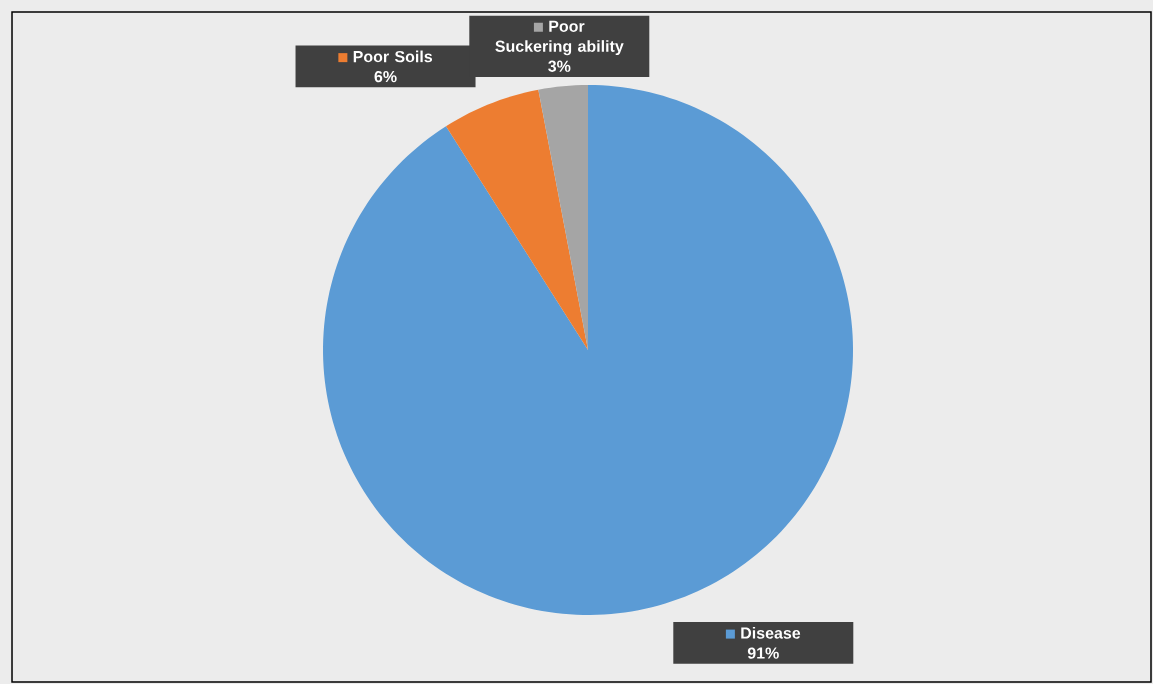 This screenshot has height=684, width=1153. I want to click on data-label: 91%, so click(763, 653).